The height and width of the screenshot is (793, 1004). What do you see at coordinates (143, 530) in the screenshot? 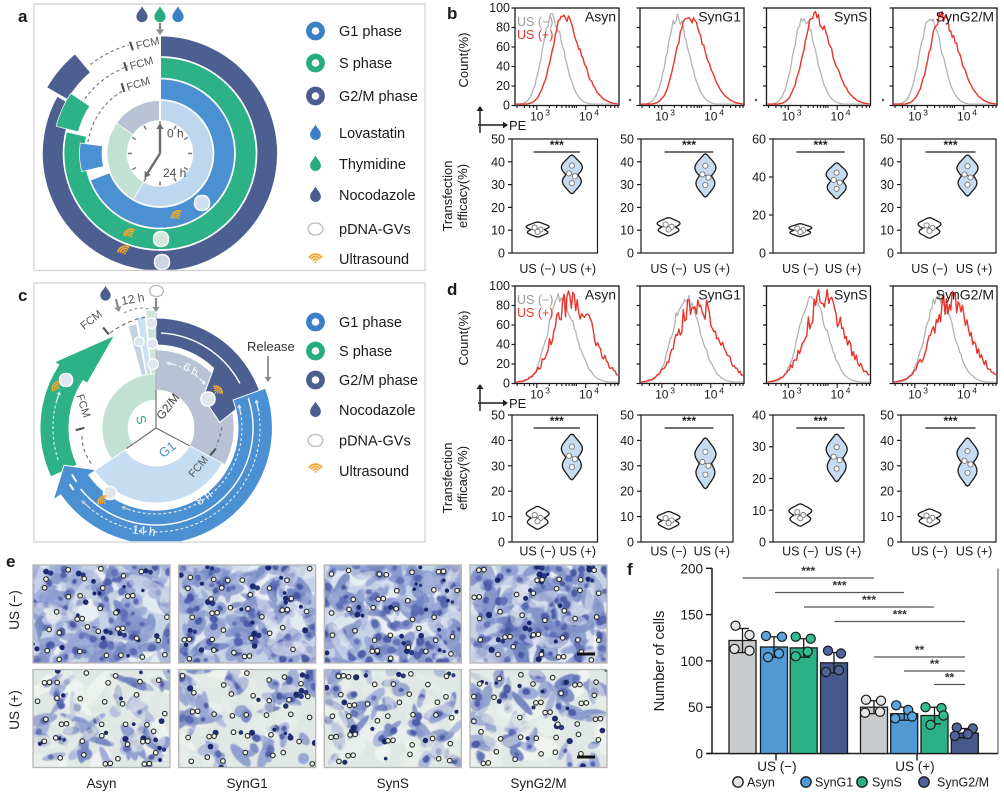
I see `svg-text: 14 h` at bounding box center [143, 530].